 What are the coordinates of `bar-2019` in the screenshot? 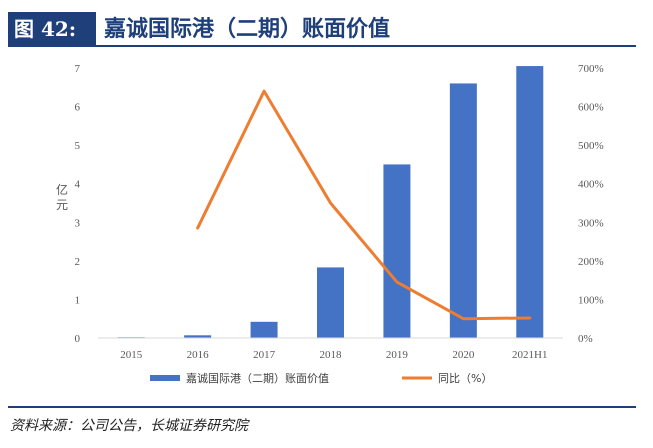 It's located at (397, 251).